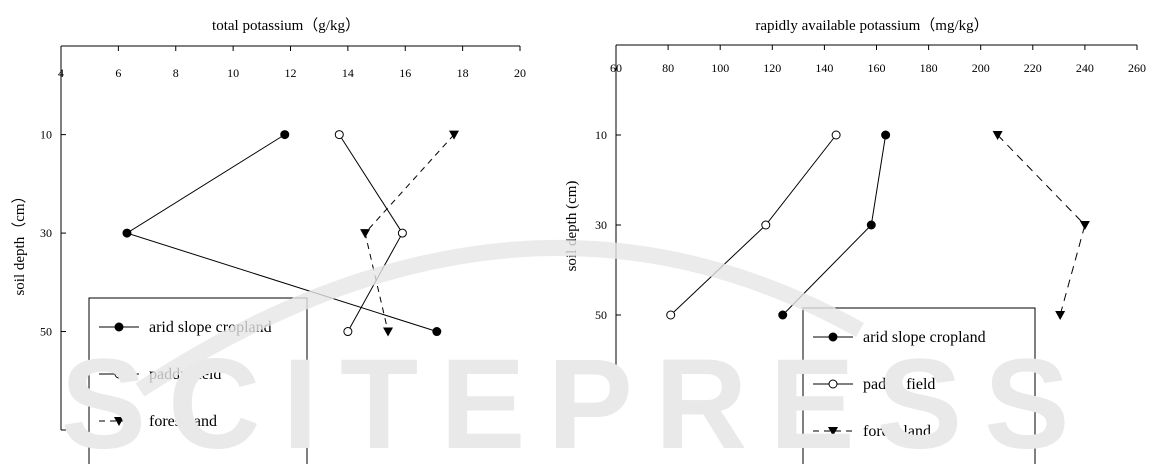 The height and width of the screenshot is (464, 1153). Describe the element at coordinates (877, 68) in the screenshot. I see `x-tick-label: 160` at that location.